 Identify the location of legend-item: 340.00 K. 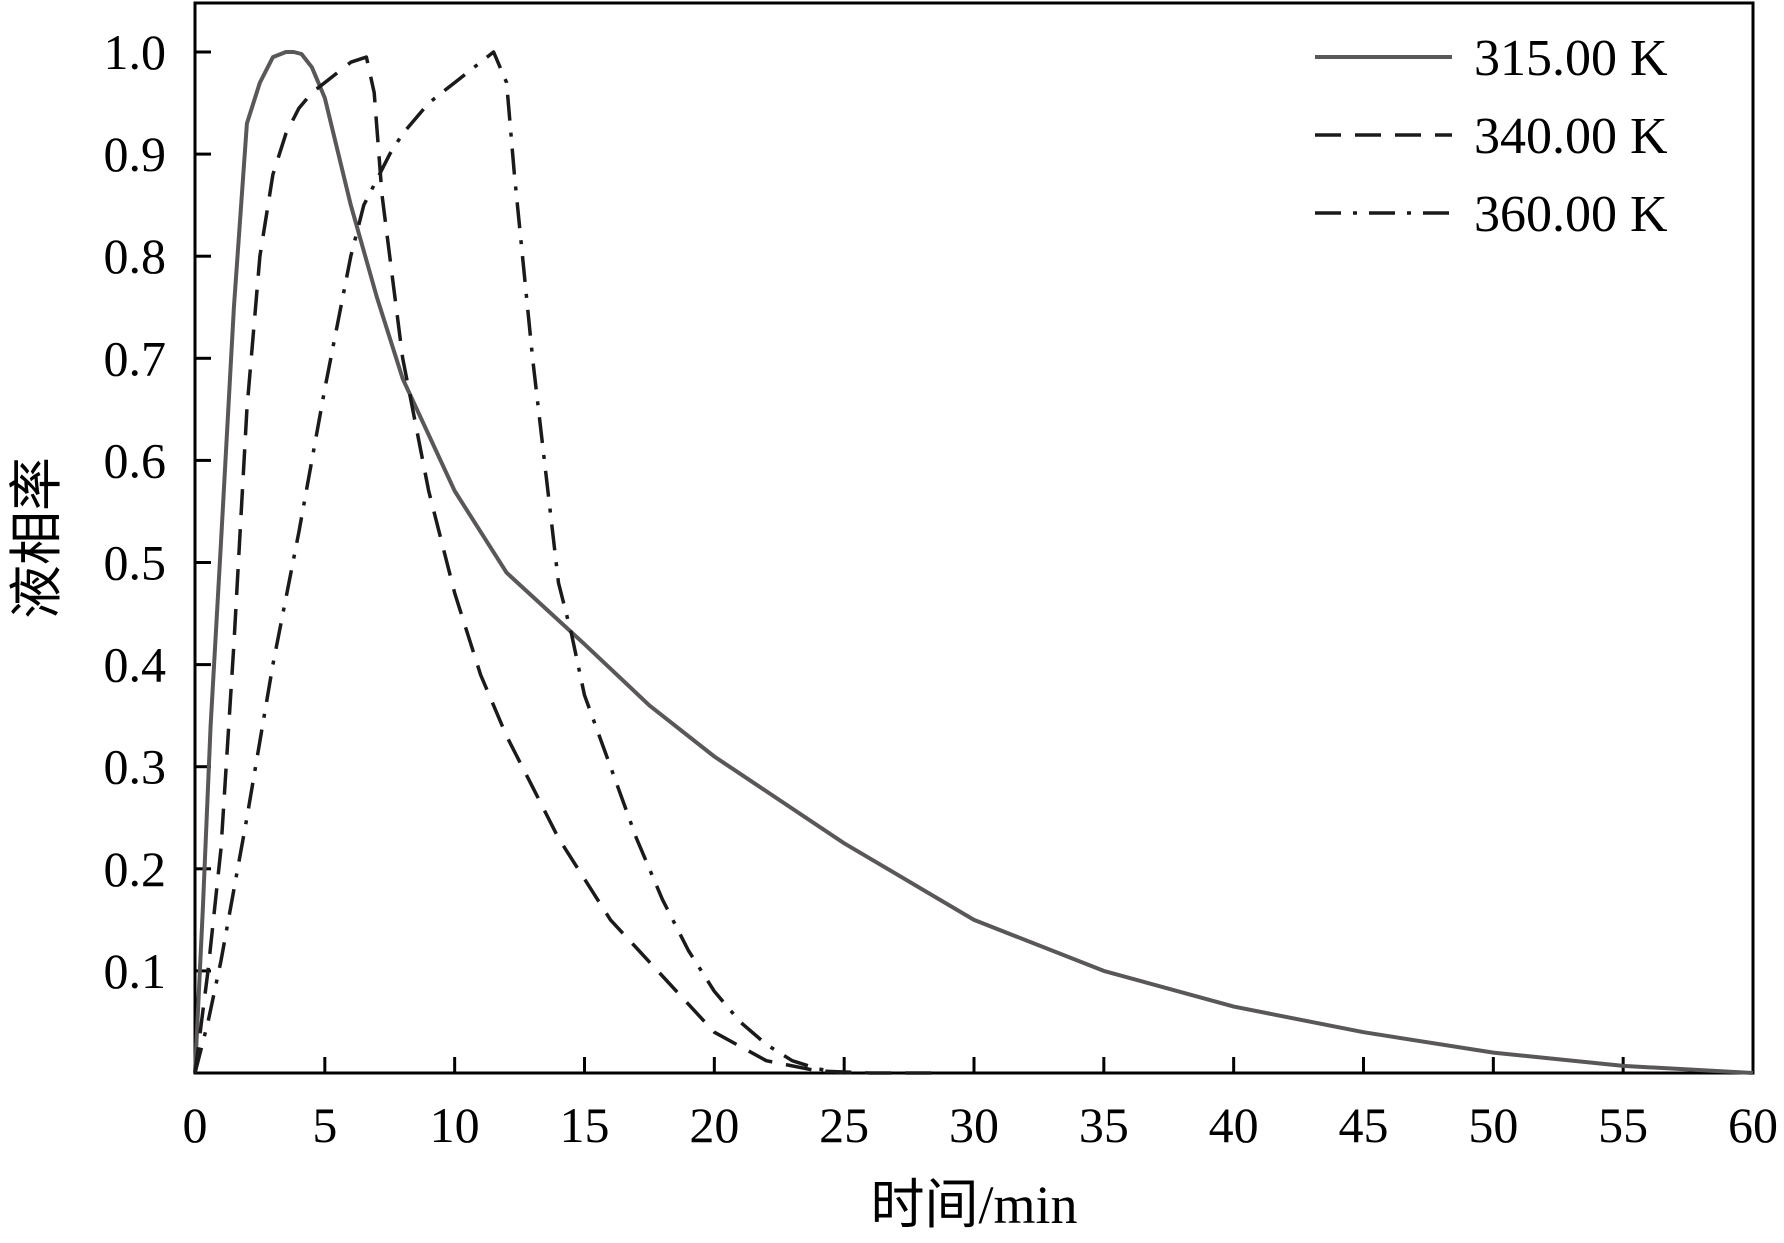
(1491, 136).